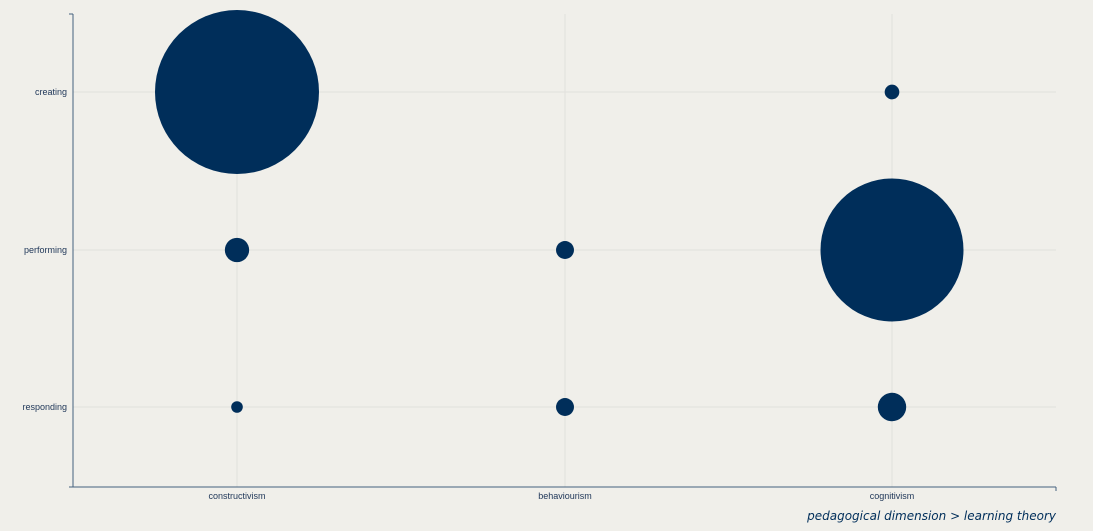 The height and width of the screenshot is (531, 1093). I want to click on bubble-behaviourism-performing, so click(565, 250).